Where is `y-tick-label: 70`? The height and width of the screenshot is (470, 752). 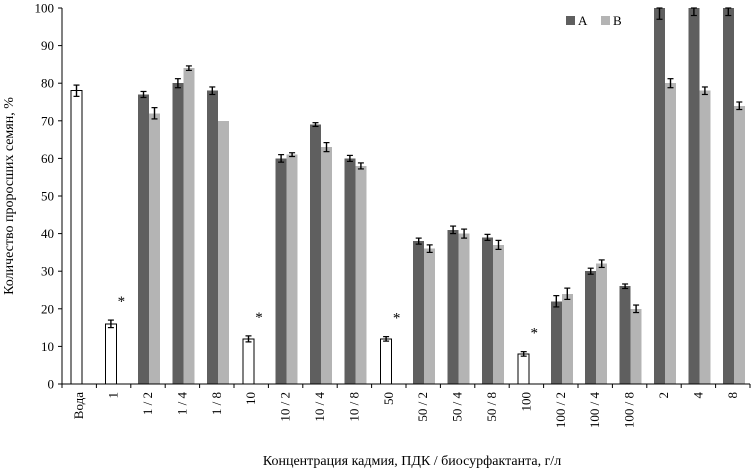 y-tick-label: 70 is located at coordinates (47, 120).